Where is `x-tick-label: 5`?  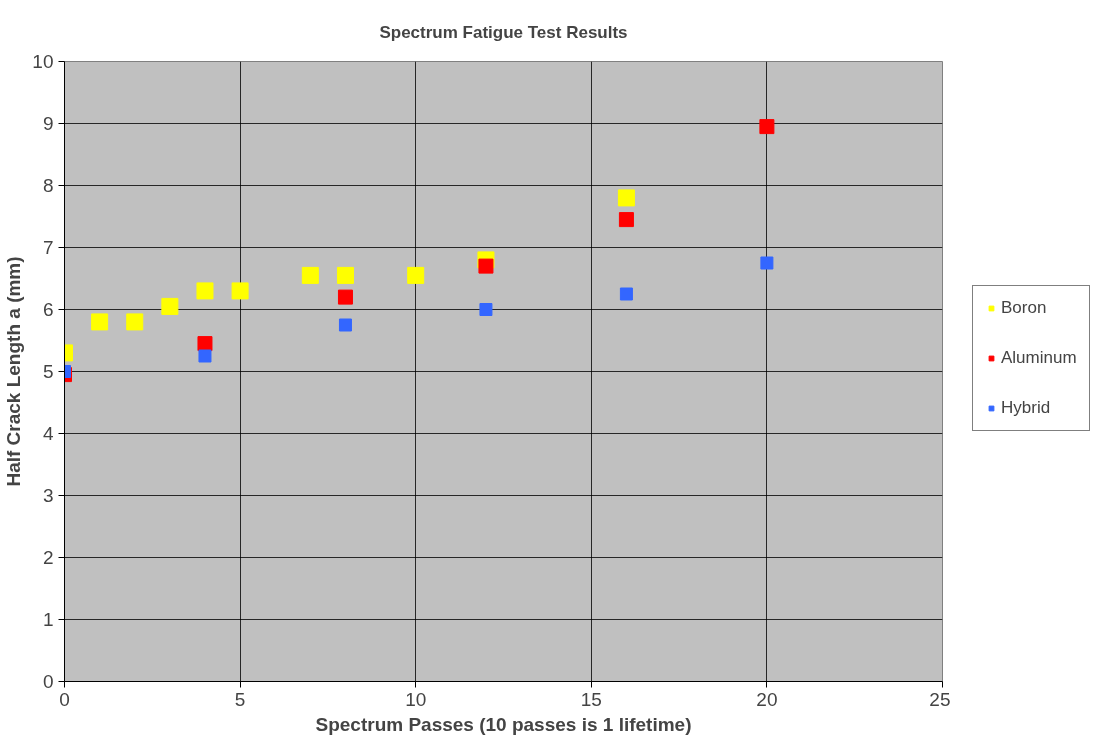
x-tick-label: 5 is located at coordinates (240, 699).